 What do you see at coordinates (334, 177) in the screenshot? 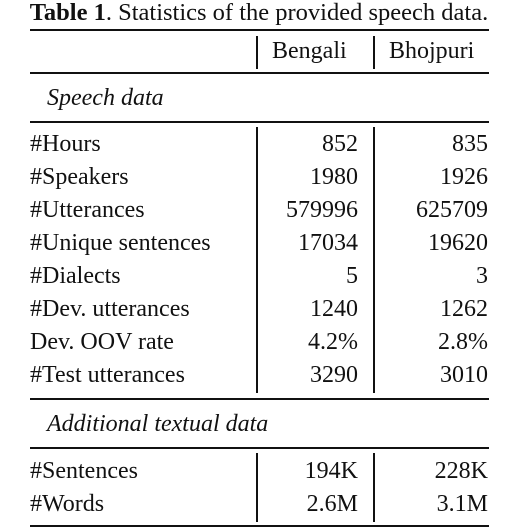
I see `bengali-value: 1980` at bounding box center [334, 177].